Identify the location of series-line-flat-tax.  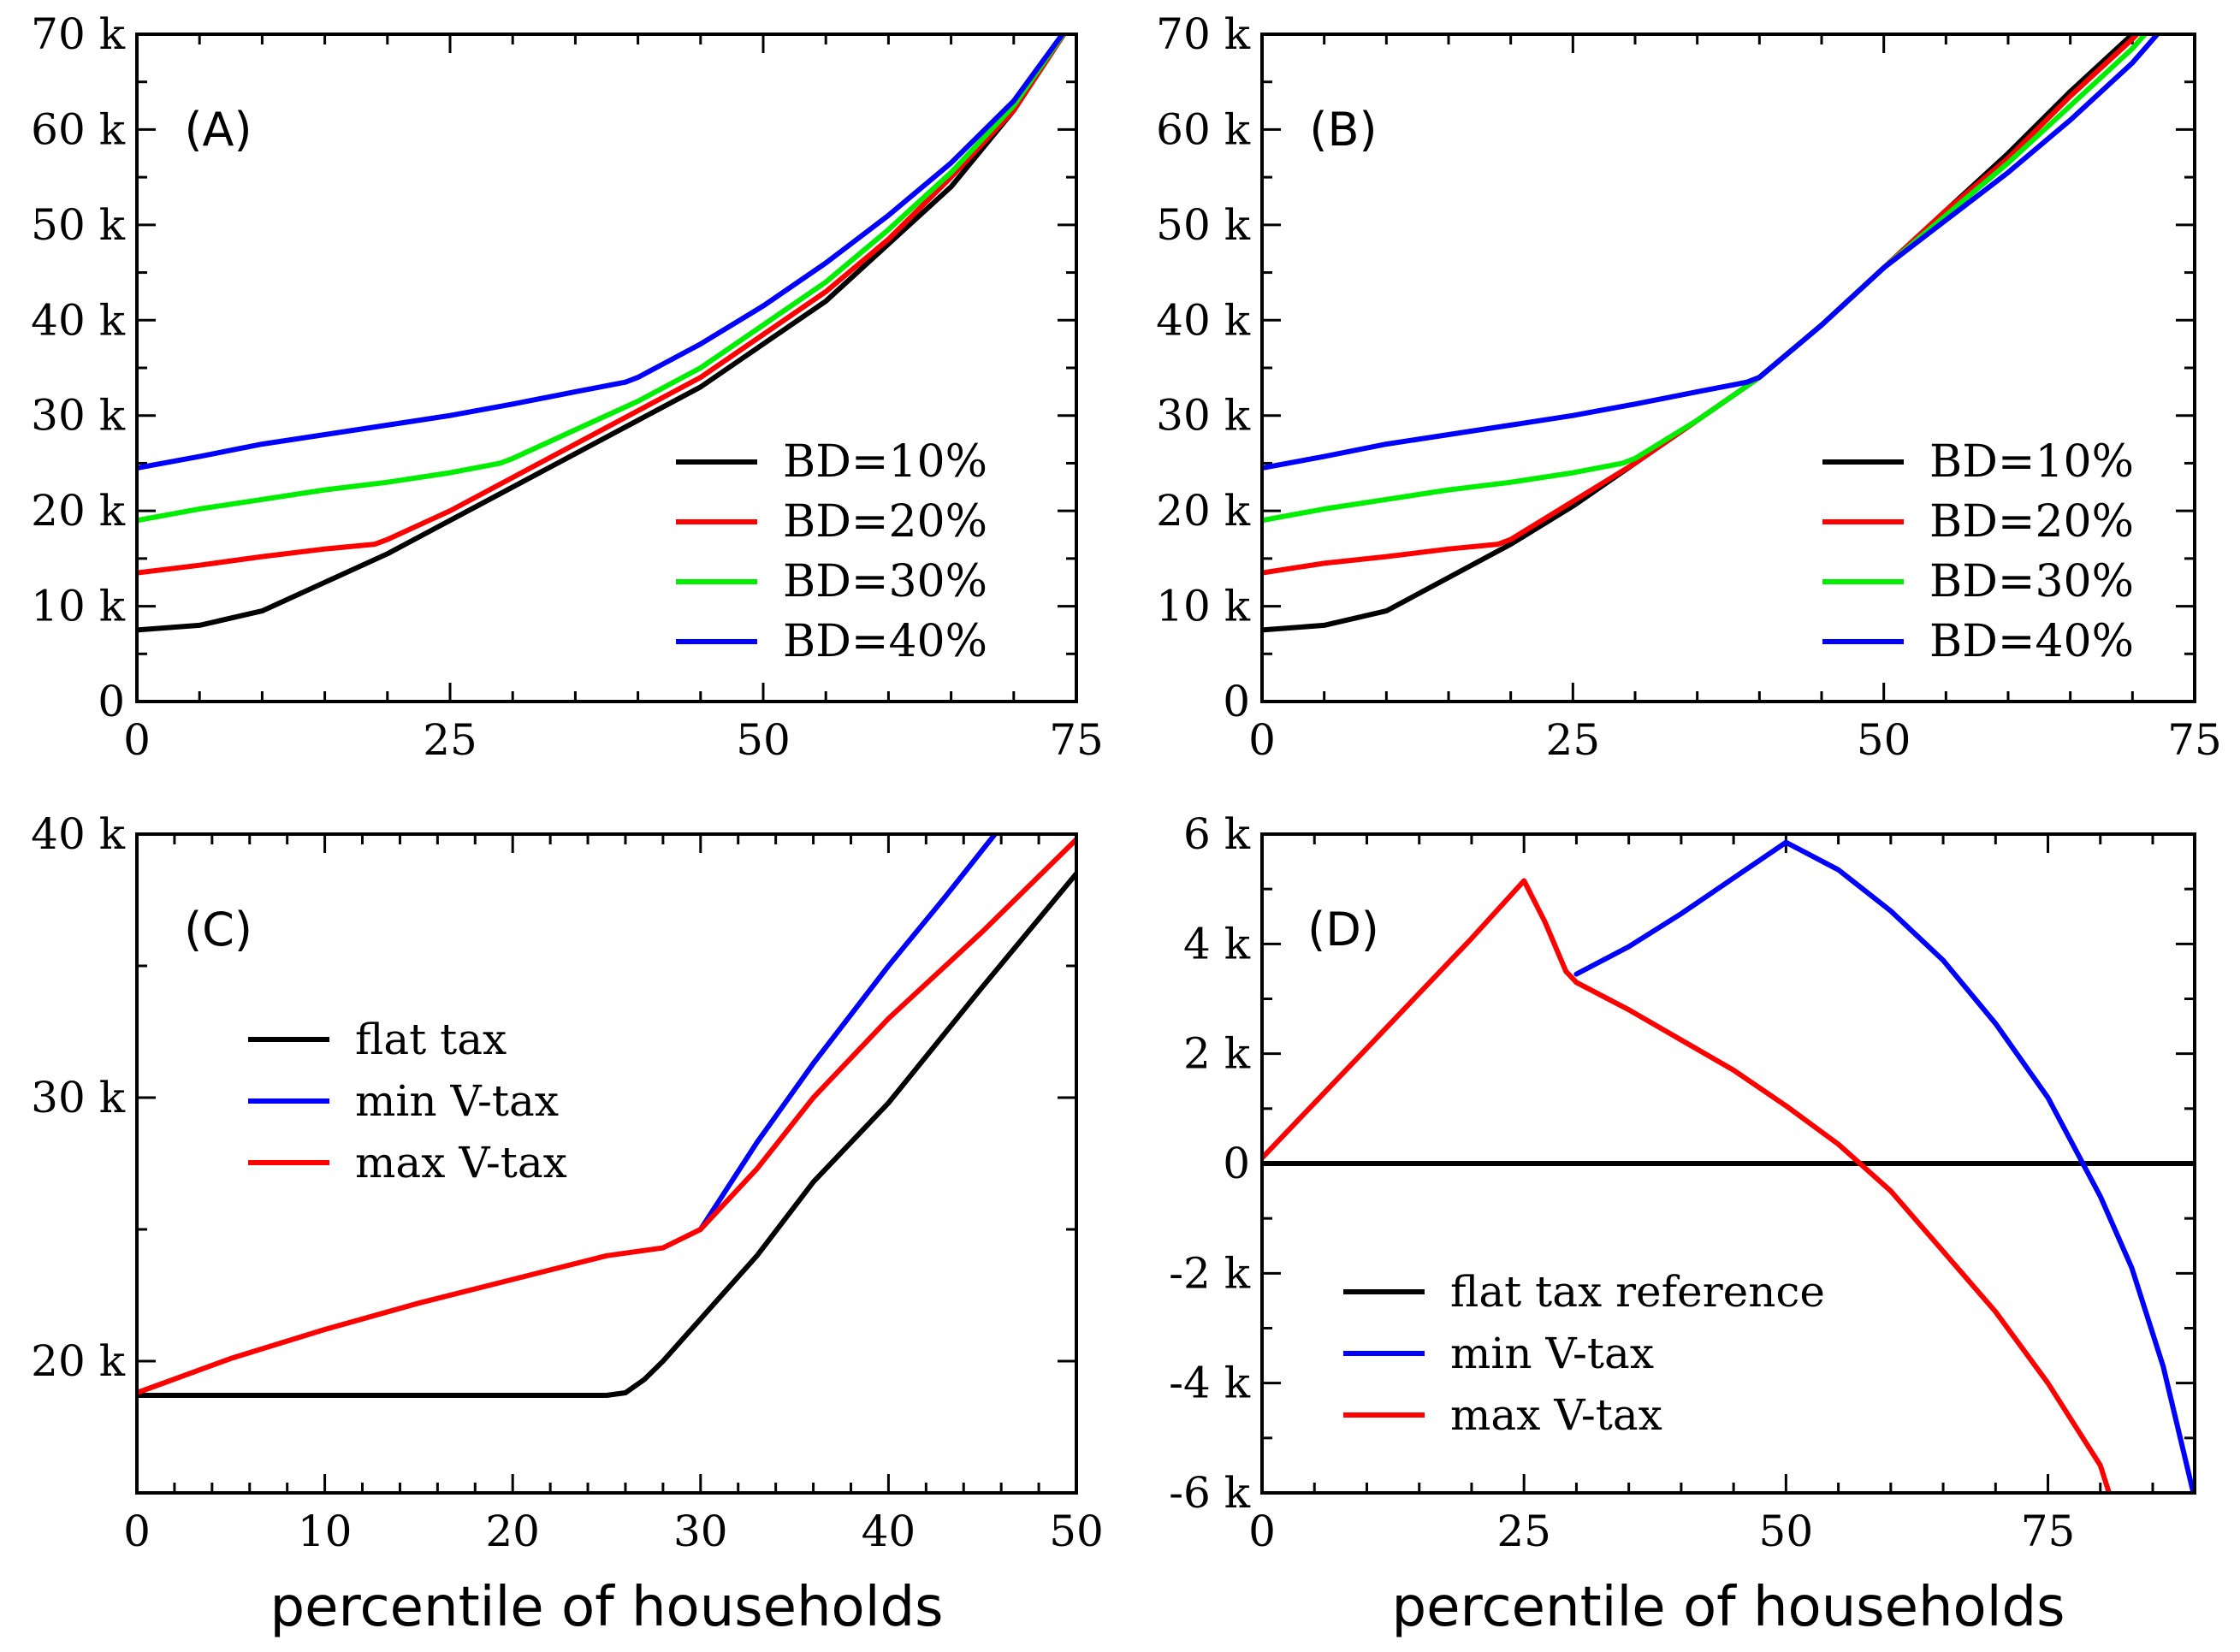
(606, 1134).